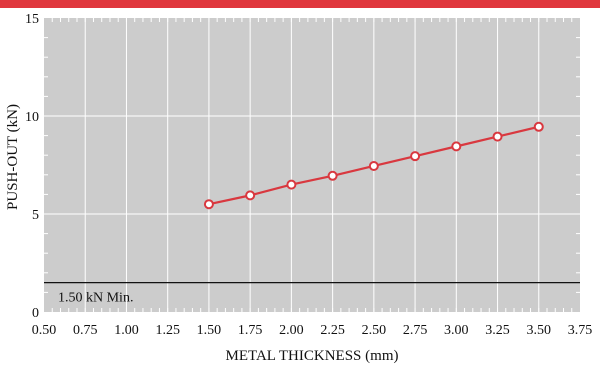  Describe the element at coordinates (580, 330) in the screenshot. I see `x-tick-label: 3.75` at that location.